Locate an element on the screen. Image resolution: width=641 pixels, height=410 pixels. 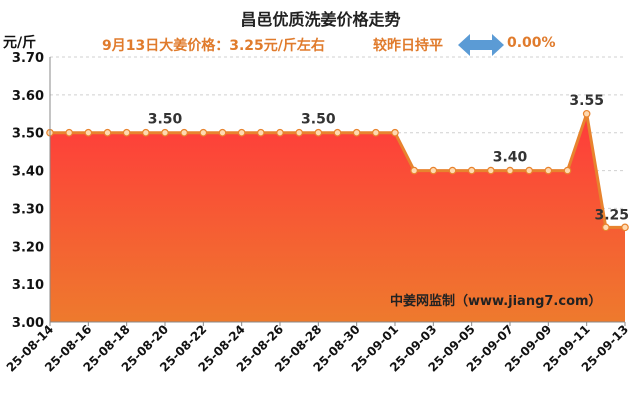
y-tick-label: 3.40 is located at coordinates (28, 172).